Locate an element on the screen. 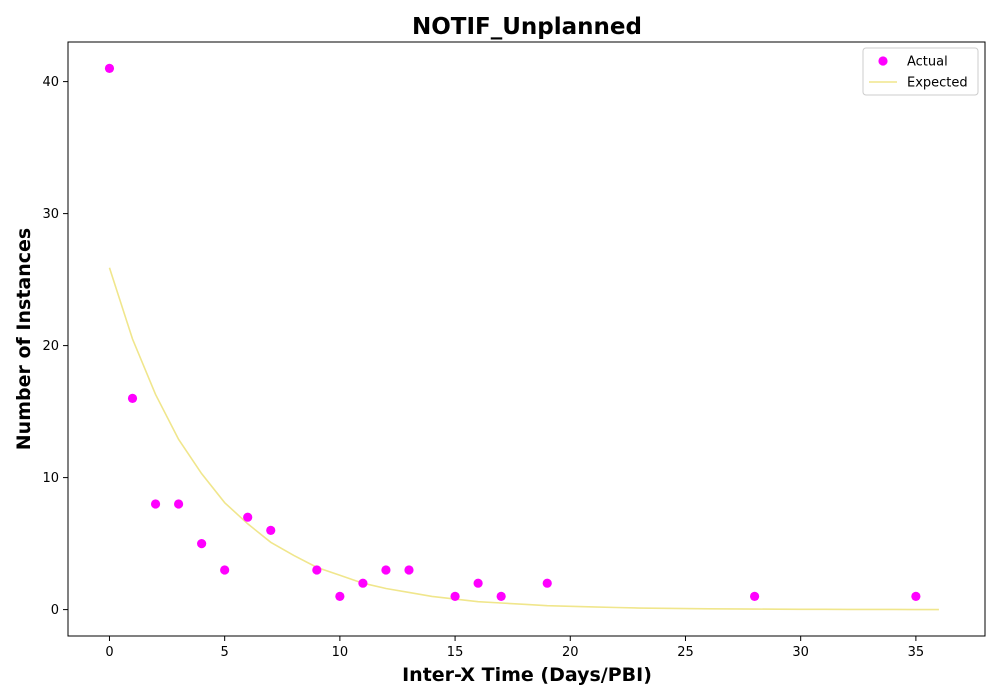  y-tick-label-30: 30 is located at coordinates (50, 214).